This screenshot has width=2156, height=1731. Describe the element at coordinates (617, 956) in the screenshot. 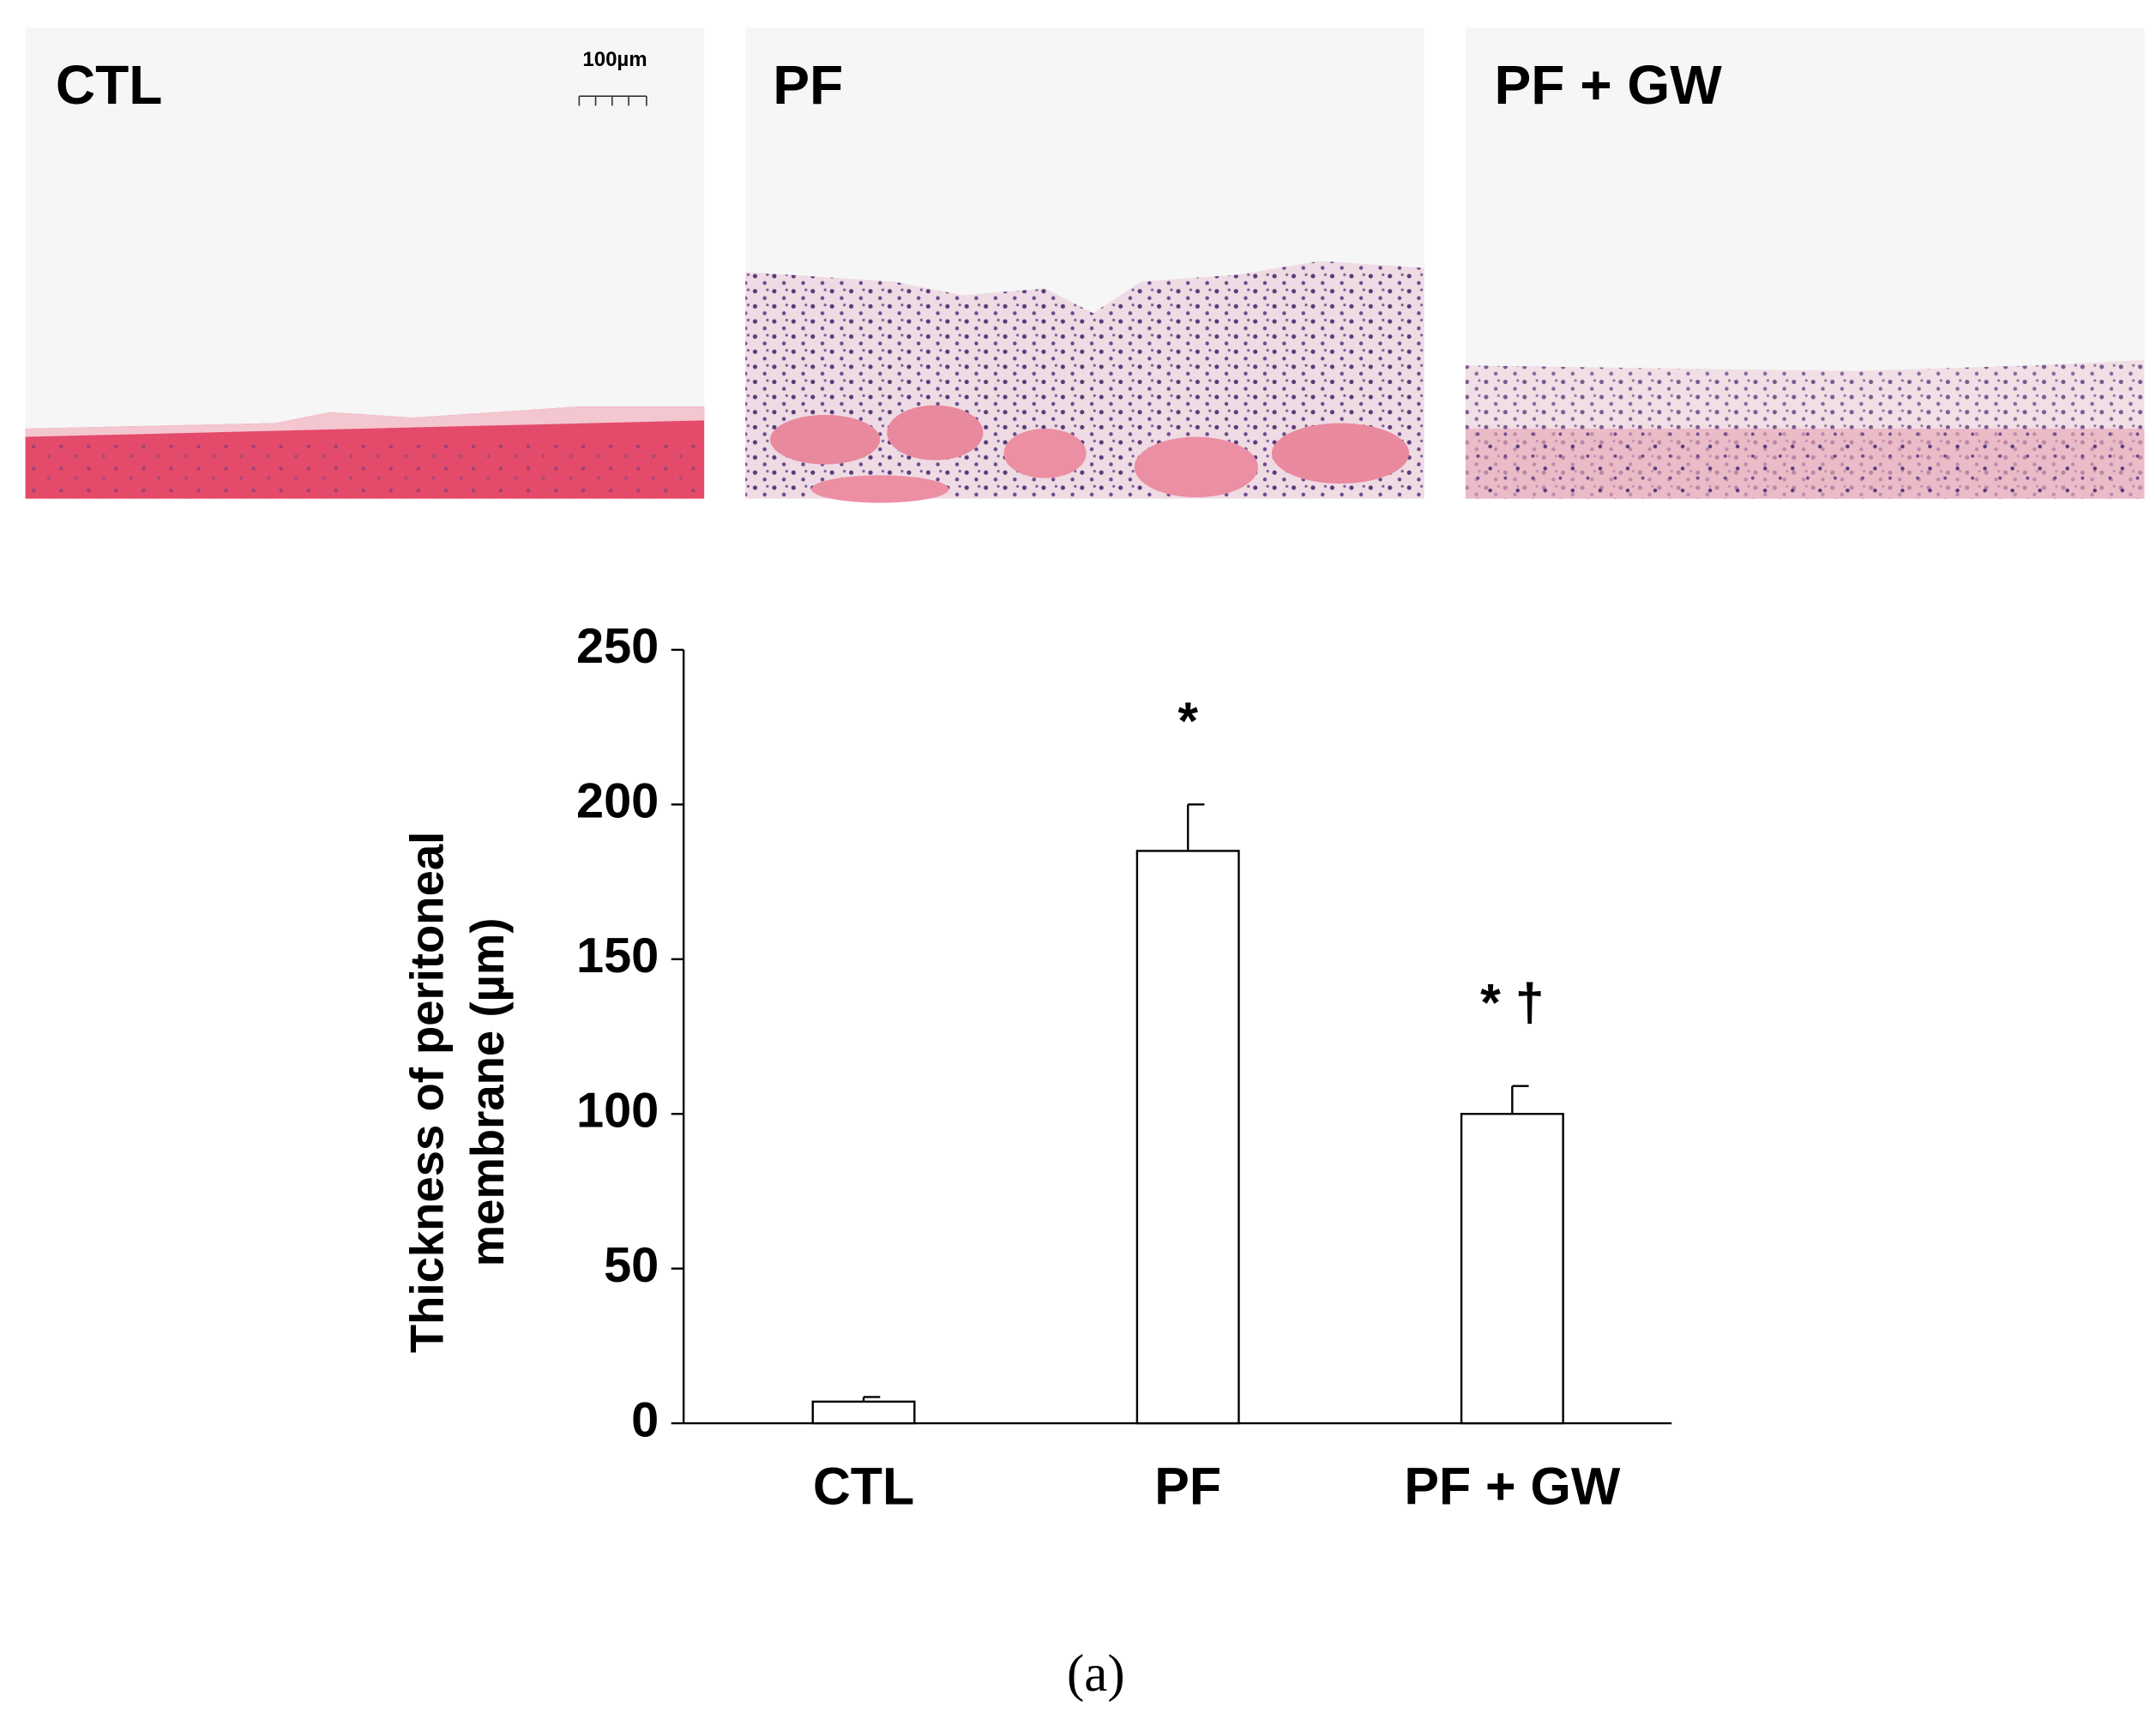

I see `y-tick-label: 150` at that location.